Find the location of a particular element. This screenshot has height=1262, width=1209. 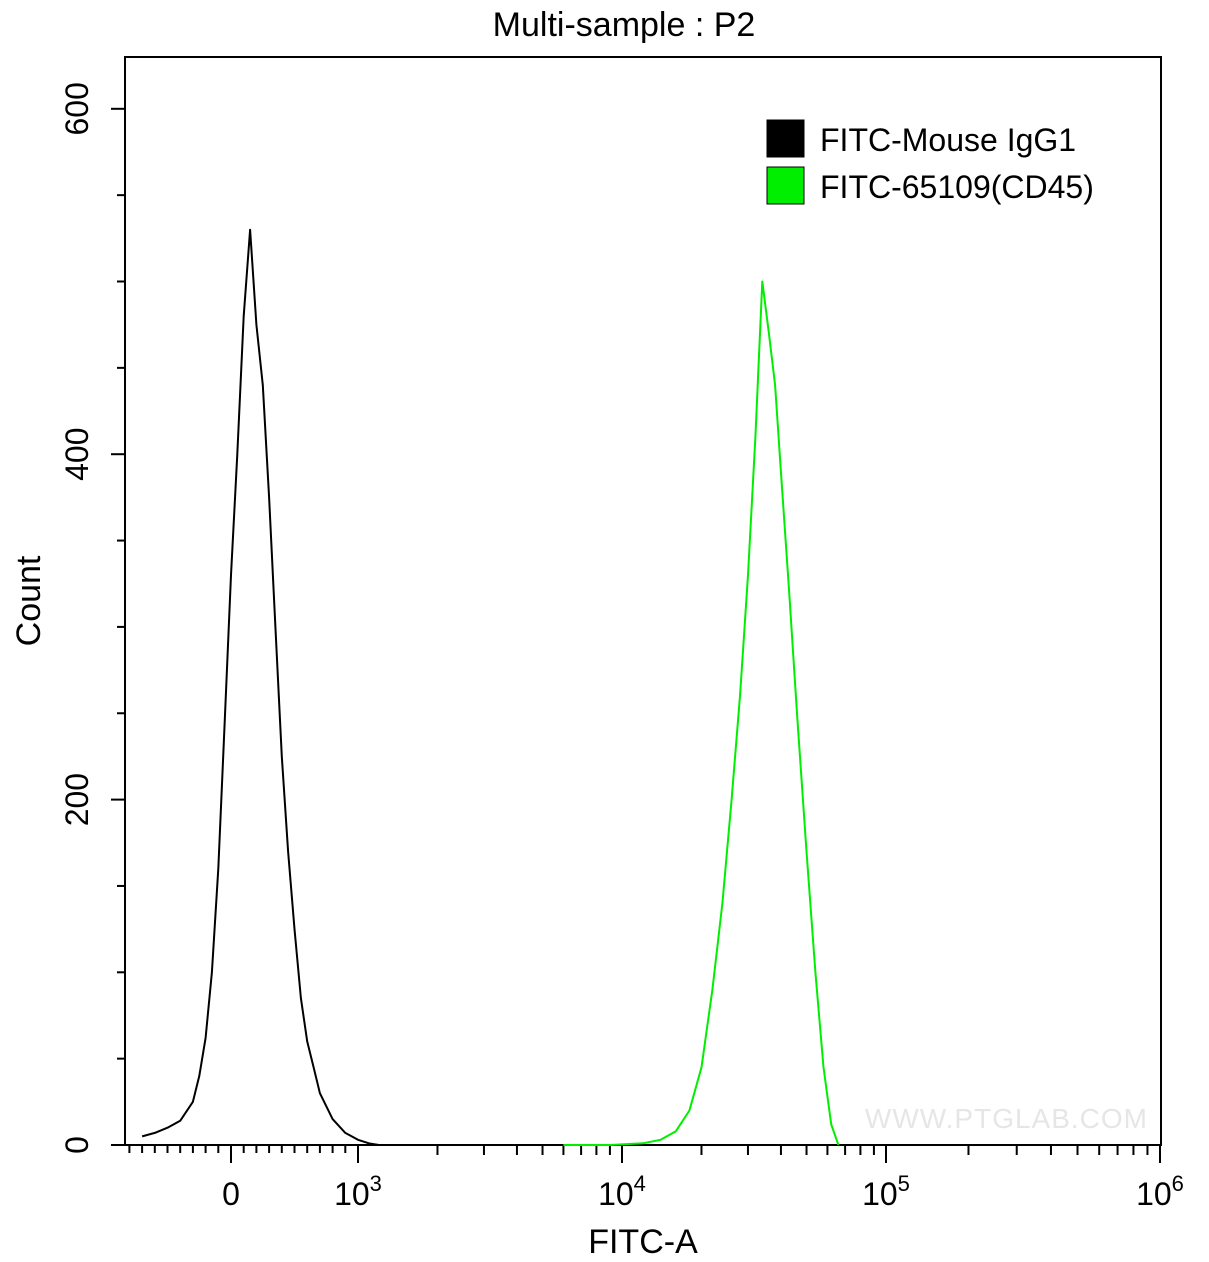

x-axis-label: FITC-A is located at coordinates (643, 1242).